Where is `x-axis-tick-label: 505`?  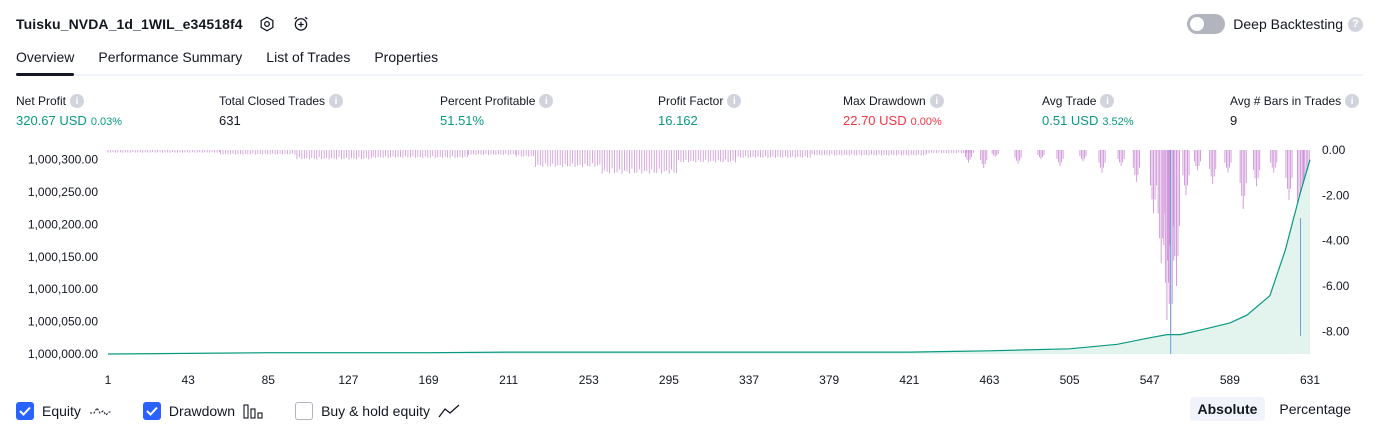
x-axis-tick-label: 505 is located at coordinates (1070, 380).